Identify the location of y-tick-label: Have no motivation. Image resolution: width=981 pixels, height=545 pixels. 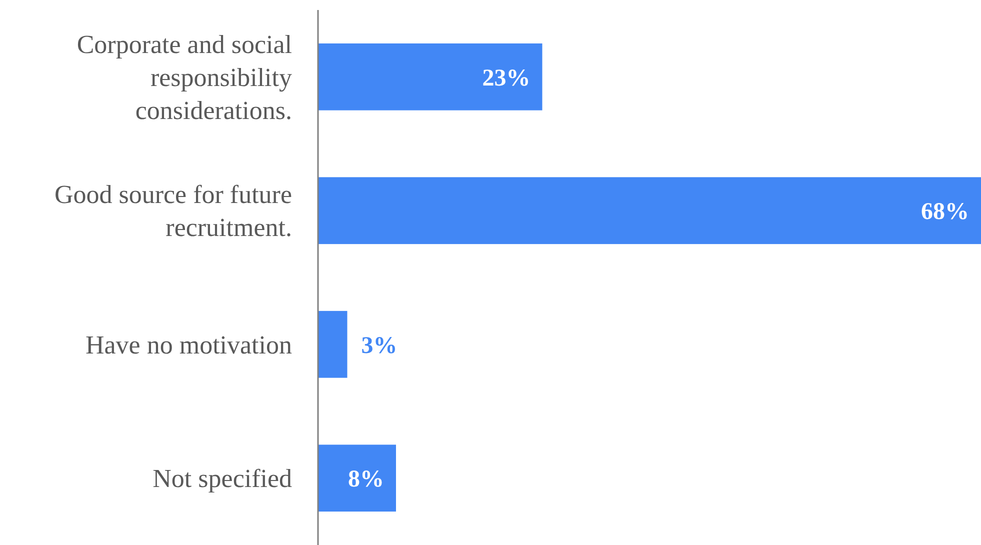
(188, 345).